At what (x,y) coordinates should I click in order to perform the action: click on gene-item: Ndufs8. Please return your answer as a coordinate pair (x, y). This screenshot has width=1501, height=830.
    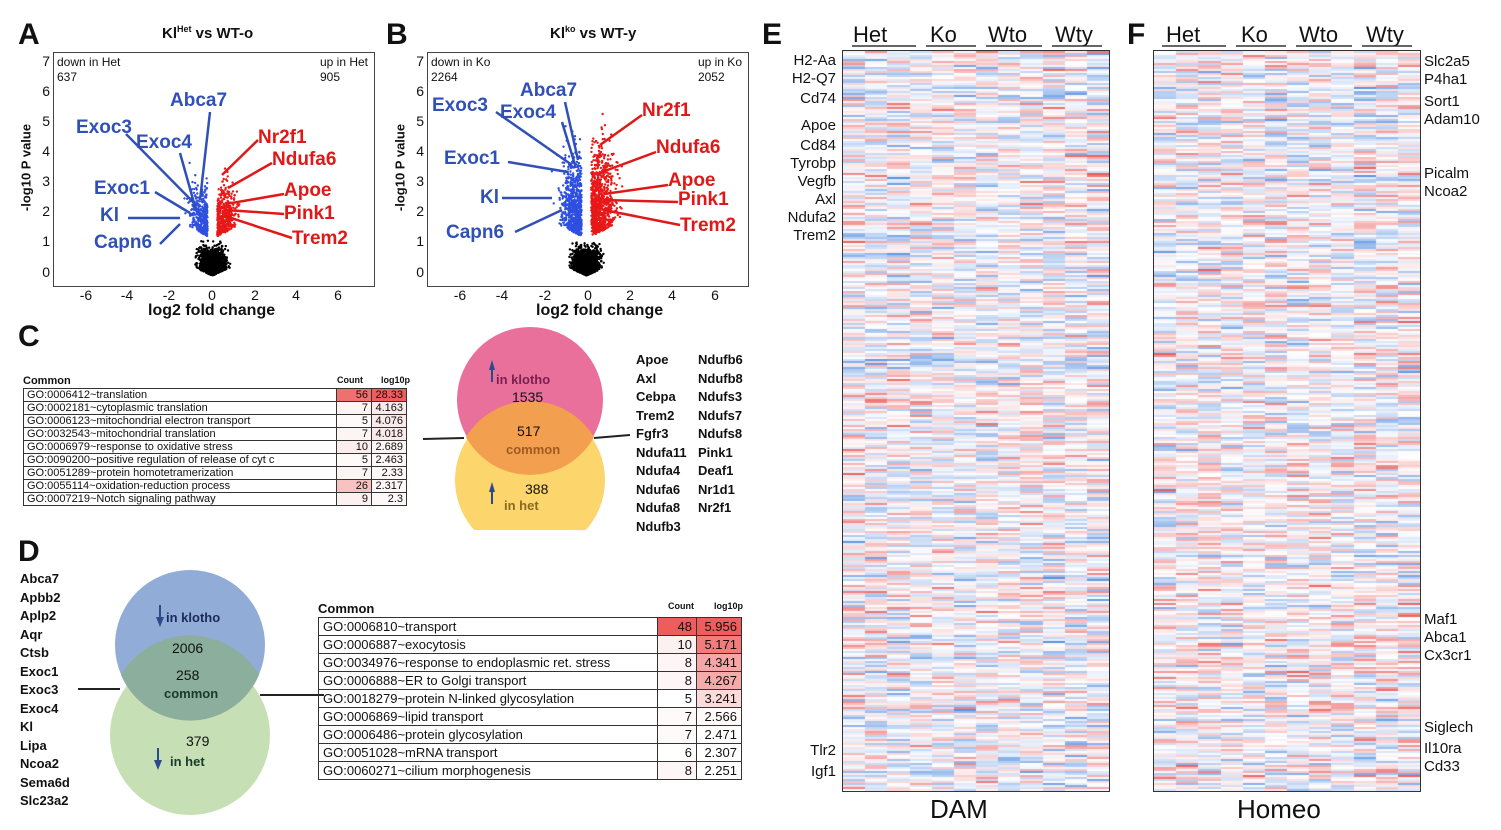
    Looking at the image, I should click on (720, 433).